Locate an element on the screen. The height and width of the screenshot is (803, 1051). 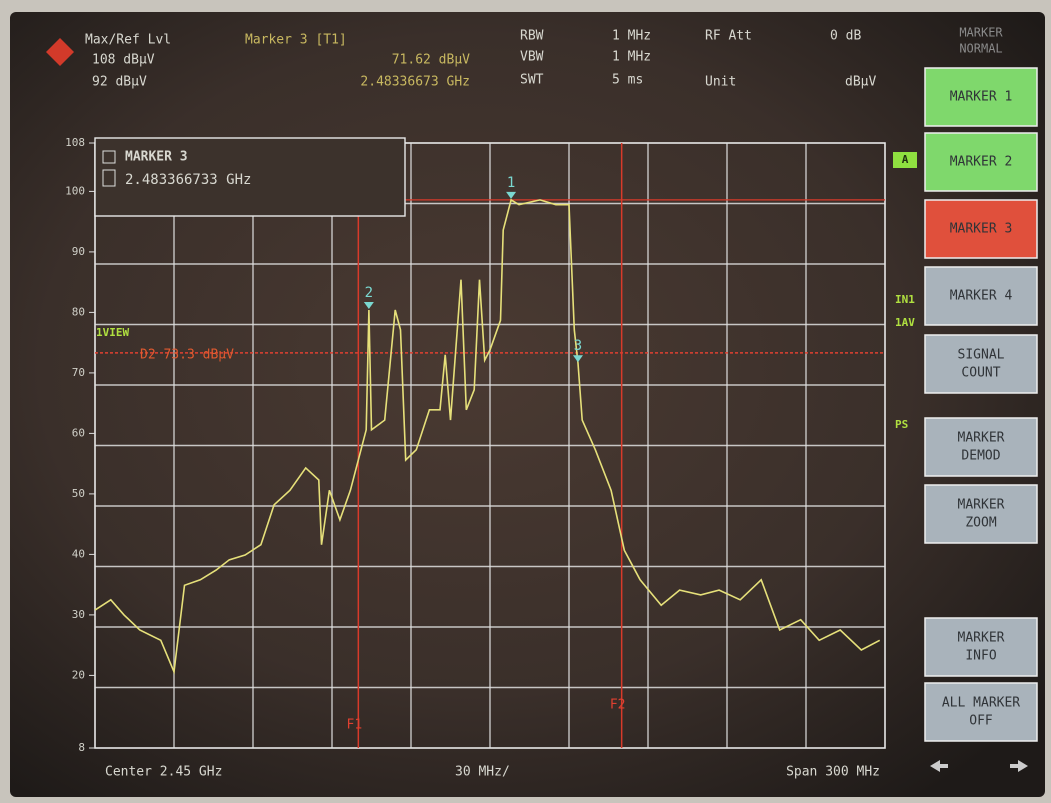
display-line-label: D2 73.3 dBµV is located at coordinates (187, 354).